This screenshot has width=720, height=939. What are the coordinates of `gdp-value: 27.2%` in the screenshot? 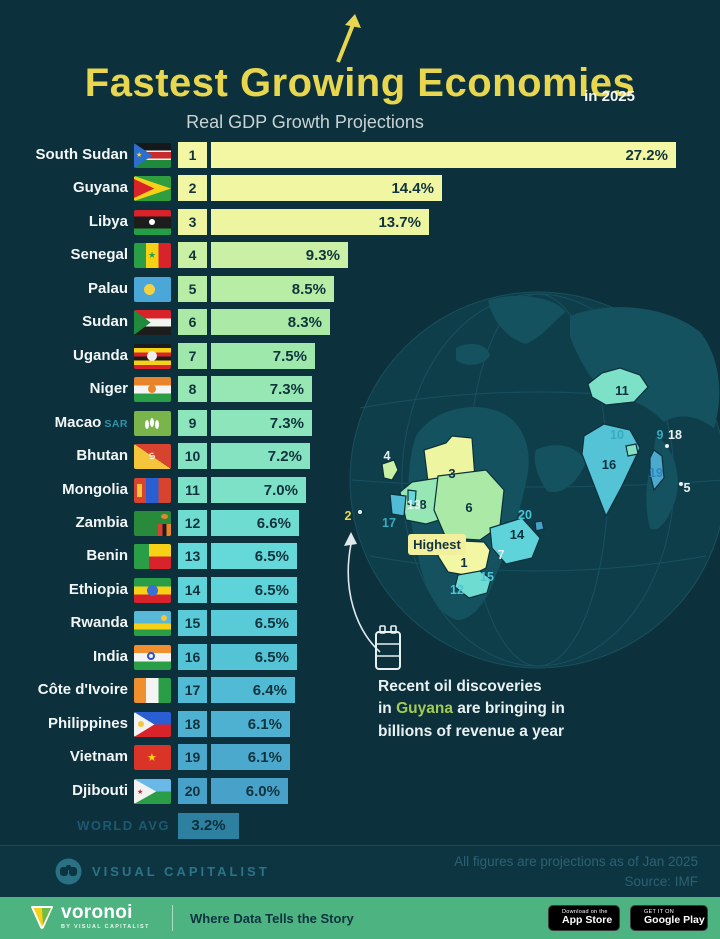 It's located at (646, 155).